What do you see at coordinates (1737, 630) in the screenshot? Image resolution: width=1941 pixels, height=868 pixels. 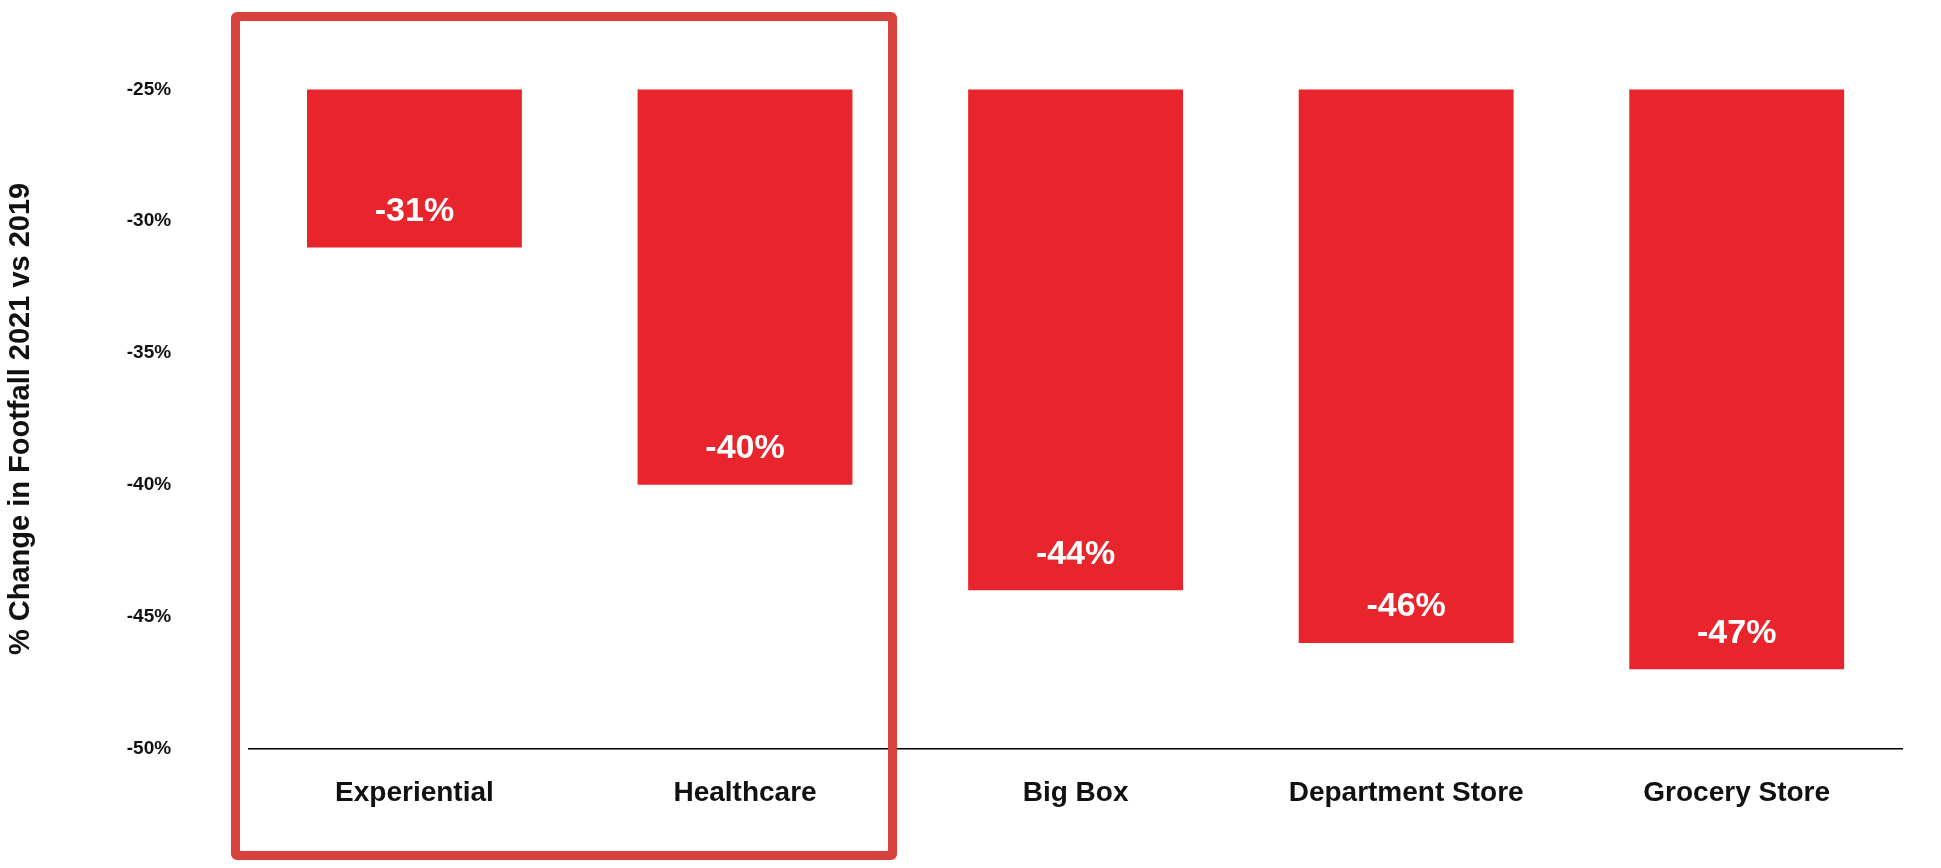 I see `data-label: -47%` at bounding box center [1737, 630].